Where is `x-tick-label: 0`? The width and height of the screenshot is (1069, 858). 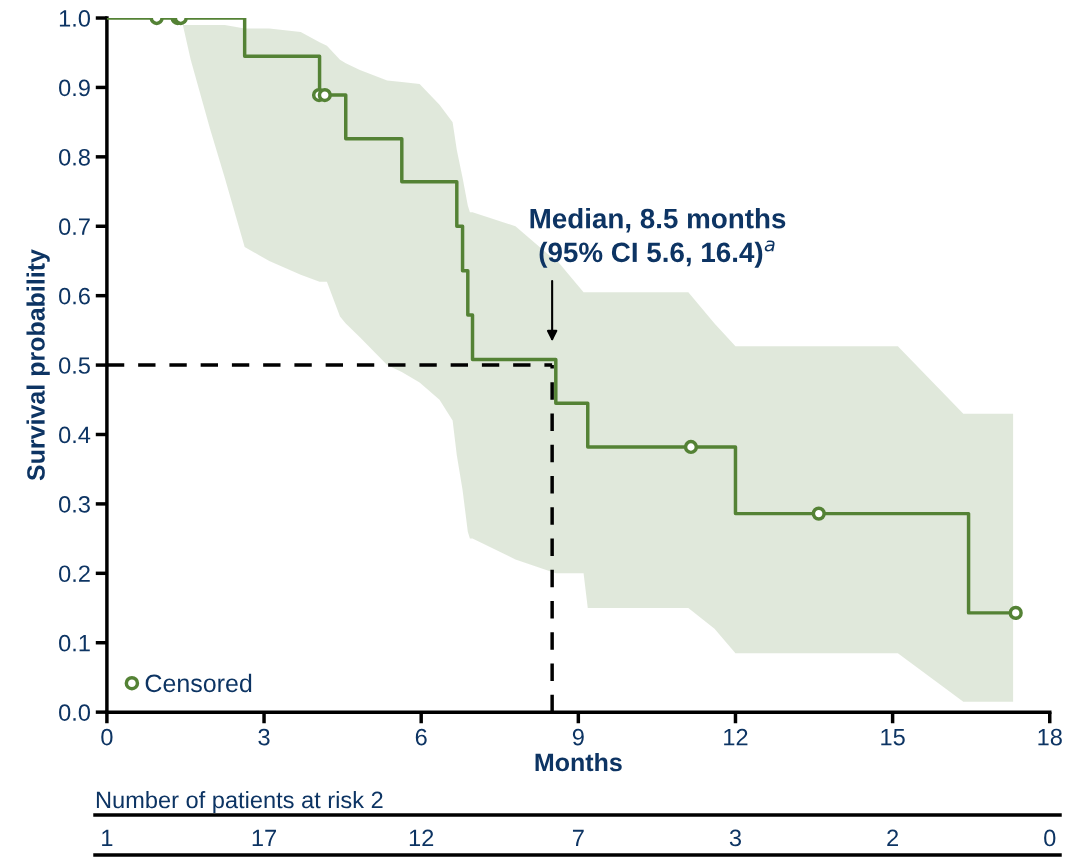 x-tick-label: 0 is located at coordinates (107, 737).